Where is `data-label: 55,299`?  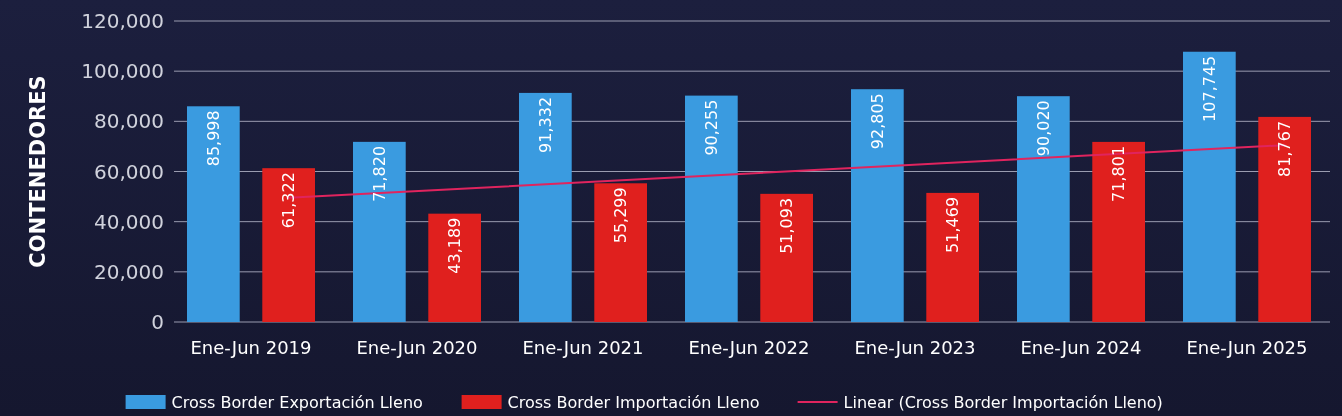 data-label: 55,299 is located at coordinates (621, 215).